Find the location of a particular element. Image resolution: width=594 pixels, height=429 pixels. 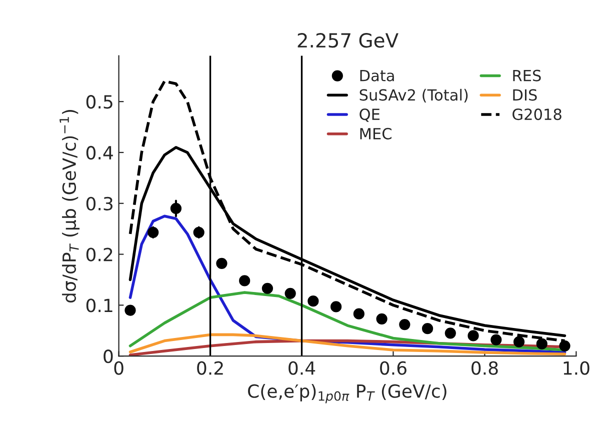

x-tick-label: 0.8 is located at coordinates (485, 368).